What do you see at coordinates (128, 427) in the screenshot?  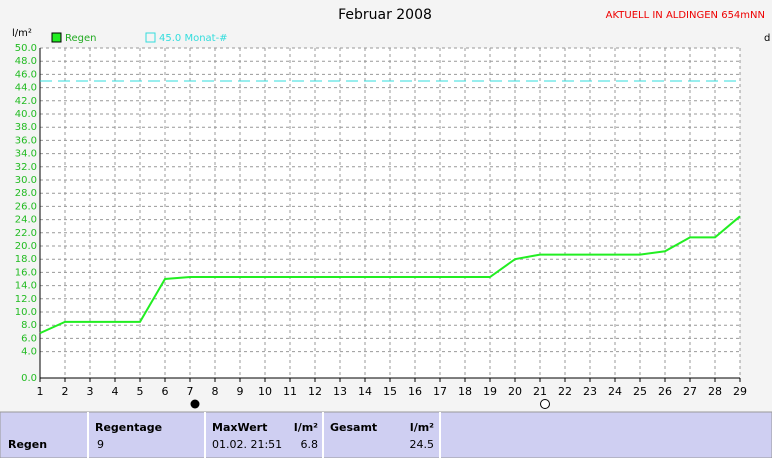 I see `column-header: Regentage` at bounding box center [128, 427].